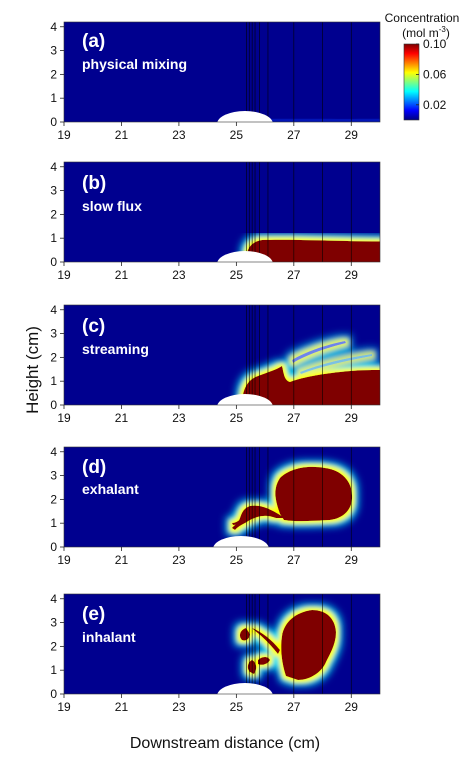 The height and width of the screenshot is (760, 474). Describe the element at coordinates (115, 349) in the screenshot. I see `panel-title: streaming` at that location.